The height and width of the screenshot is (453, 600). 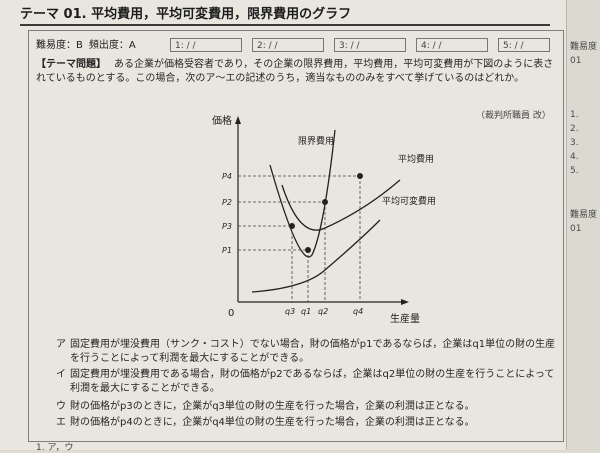 What do you see at coordinates (285, 15) in the screenshot?
I see `page-title: テーマ 01. 平均費用，平均可変費用，限界費用のグラフ` at bounding box center [285, 15].